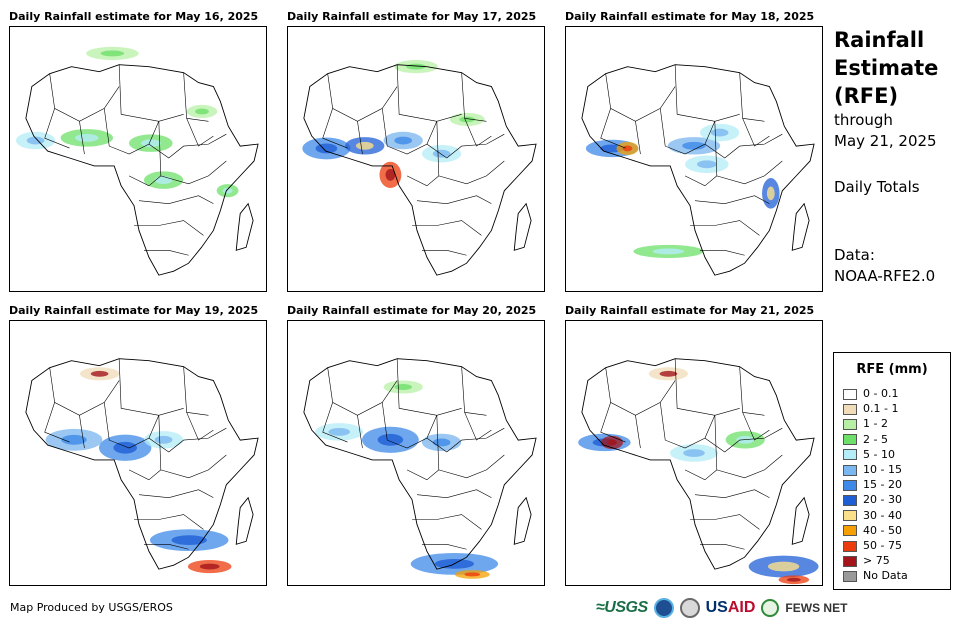  What do you see at coordinates (870, 409) in the screenshot?
I see `legend-item: 0.1 - 1` at bounding box center [870, 409].